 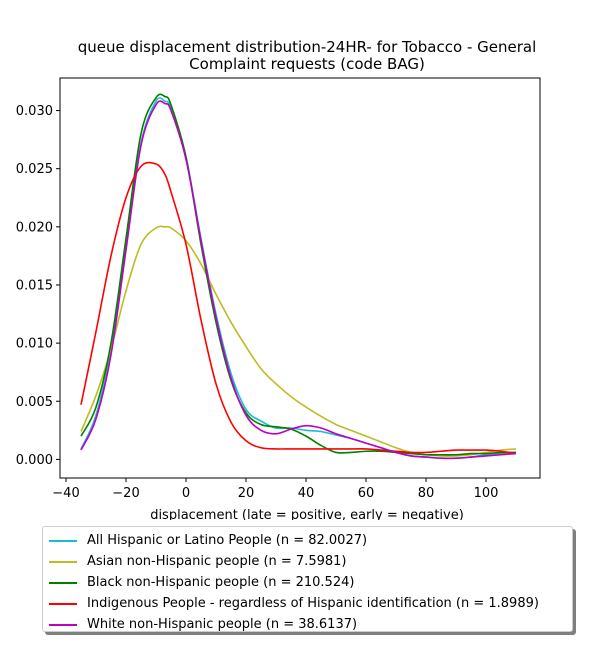 What do you see at coordinates (306, 493) in the screenshot?
I see `x-tick-label: 40` at bounding box center [306, 493].